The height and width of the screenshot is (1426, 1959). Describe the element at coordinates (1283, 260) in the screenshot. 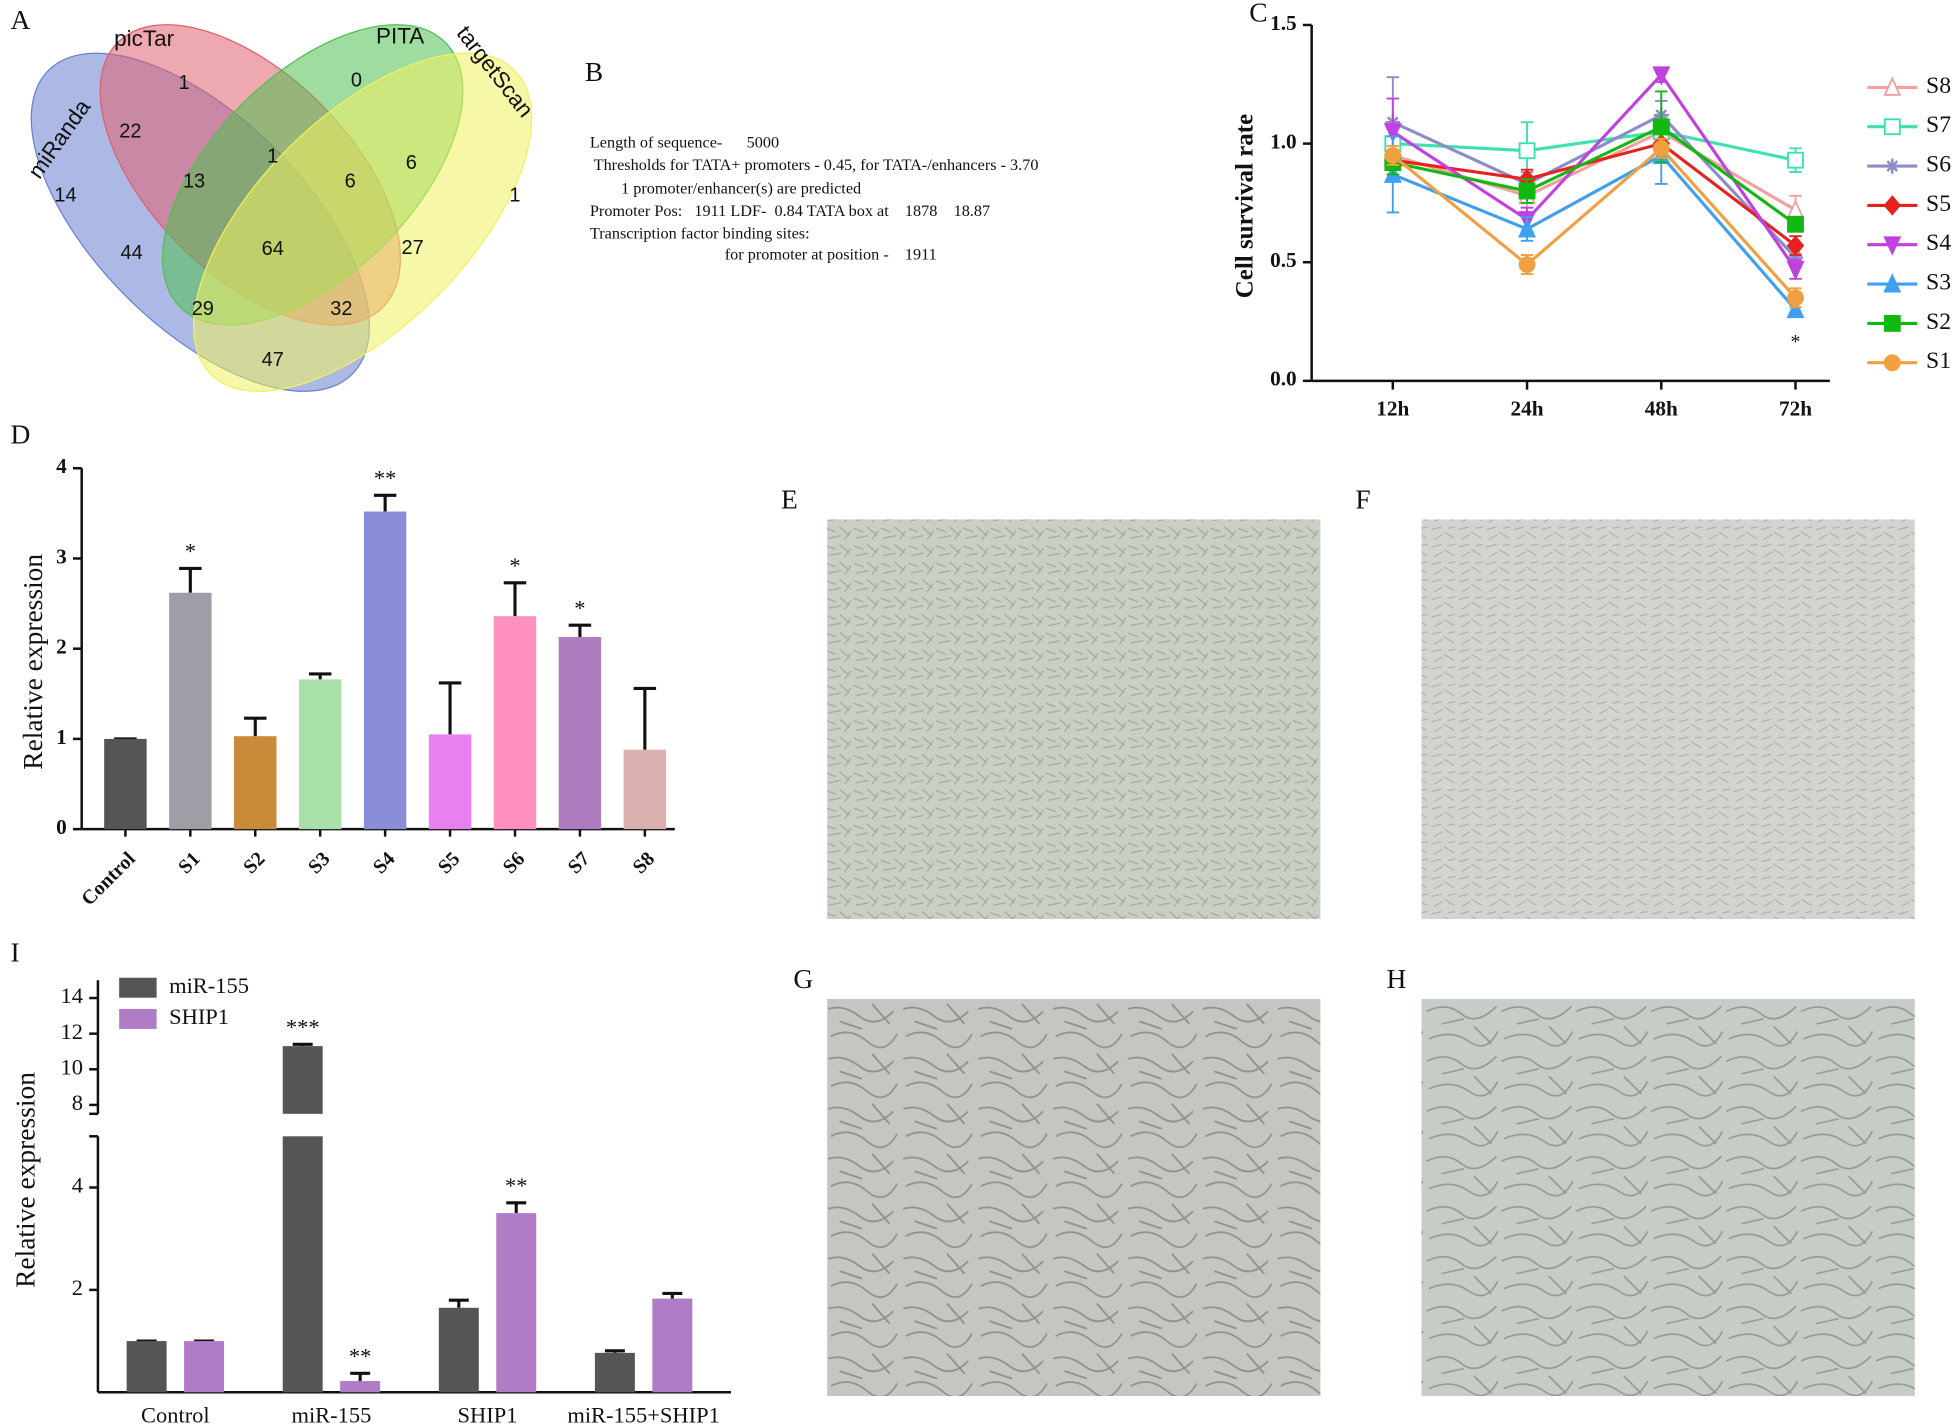

I see `y-tick-label: 0.5` at that location.